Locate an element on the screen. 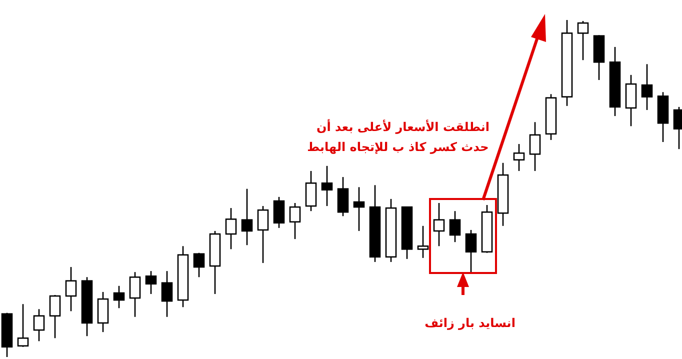 This screenshot has width=682, height=359. annotation: حدث كسر كاذ ب للإتجاه الهابط is located at coordinates (398, 147).